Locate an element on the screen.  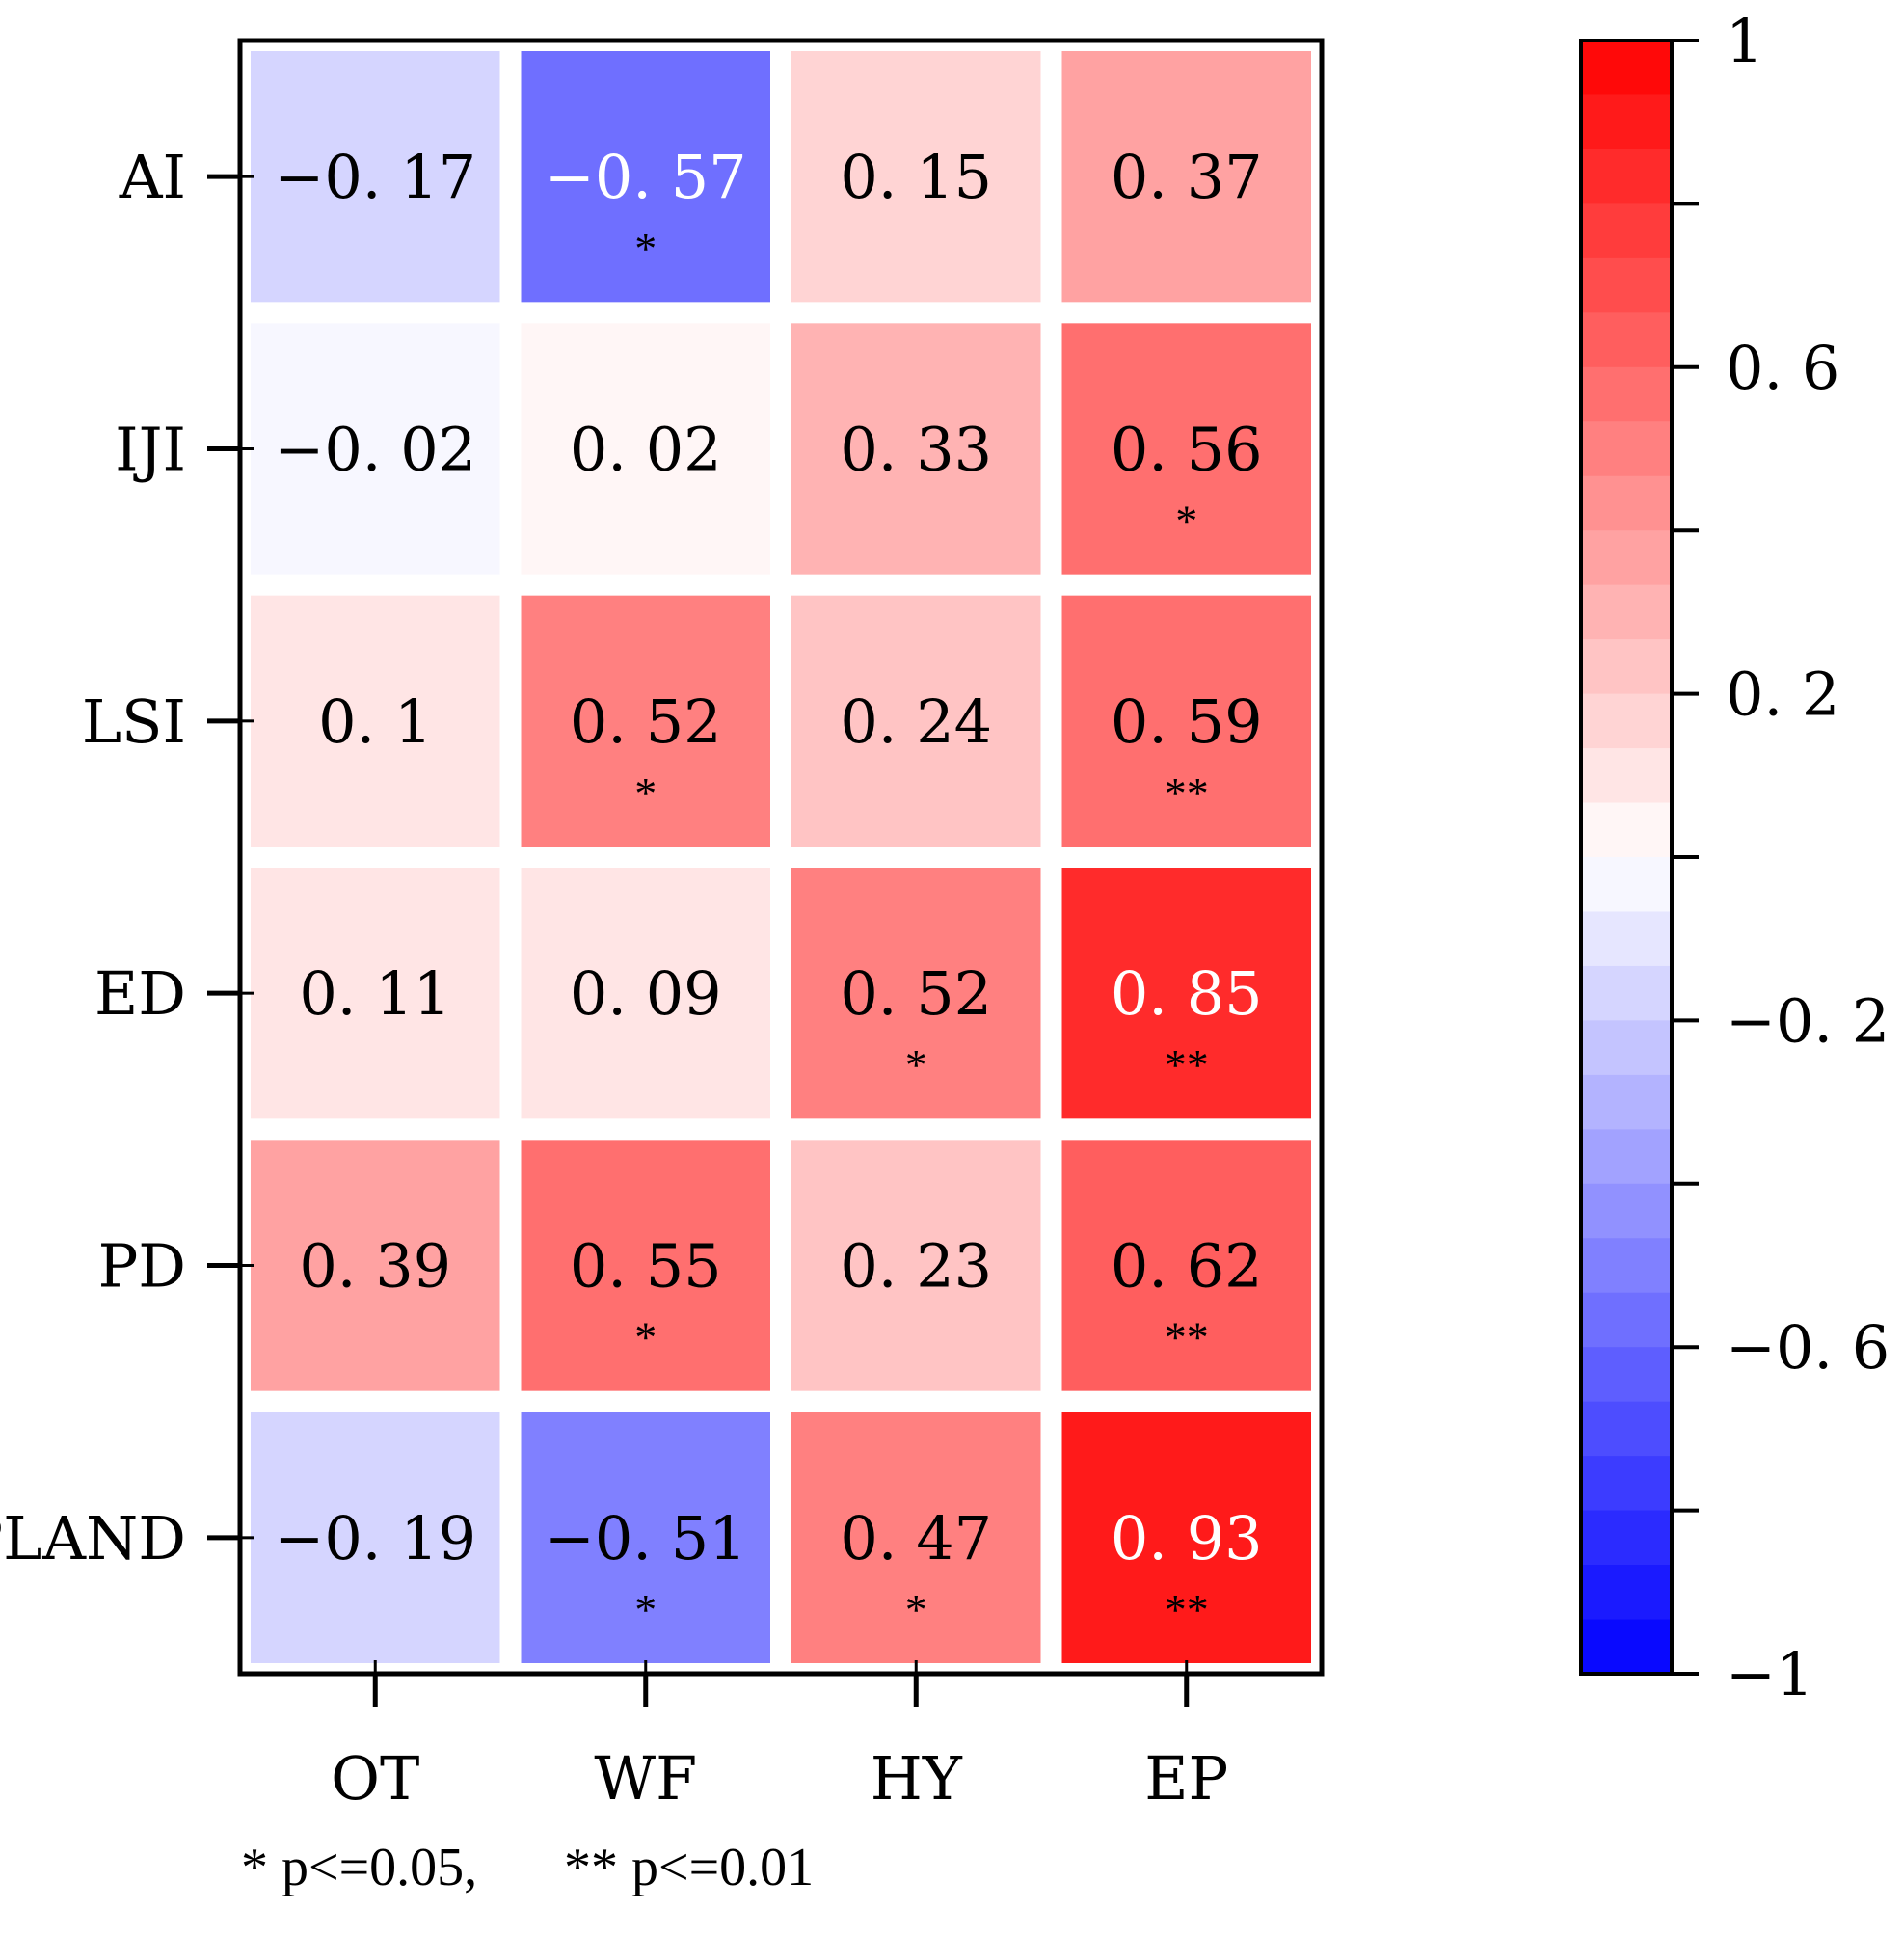
x-tick-label: HY is located at coordinates (917, 1778).